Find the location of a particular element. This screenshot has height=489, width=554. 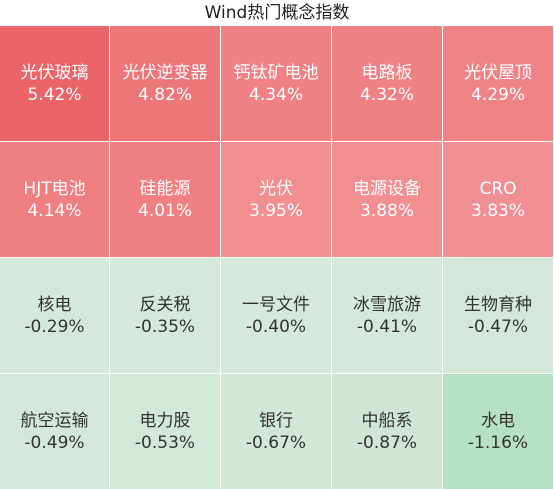

concept-change: 3.83% is located at coordinates (497, 210).